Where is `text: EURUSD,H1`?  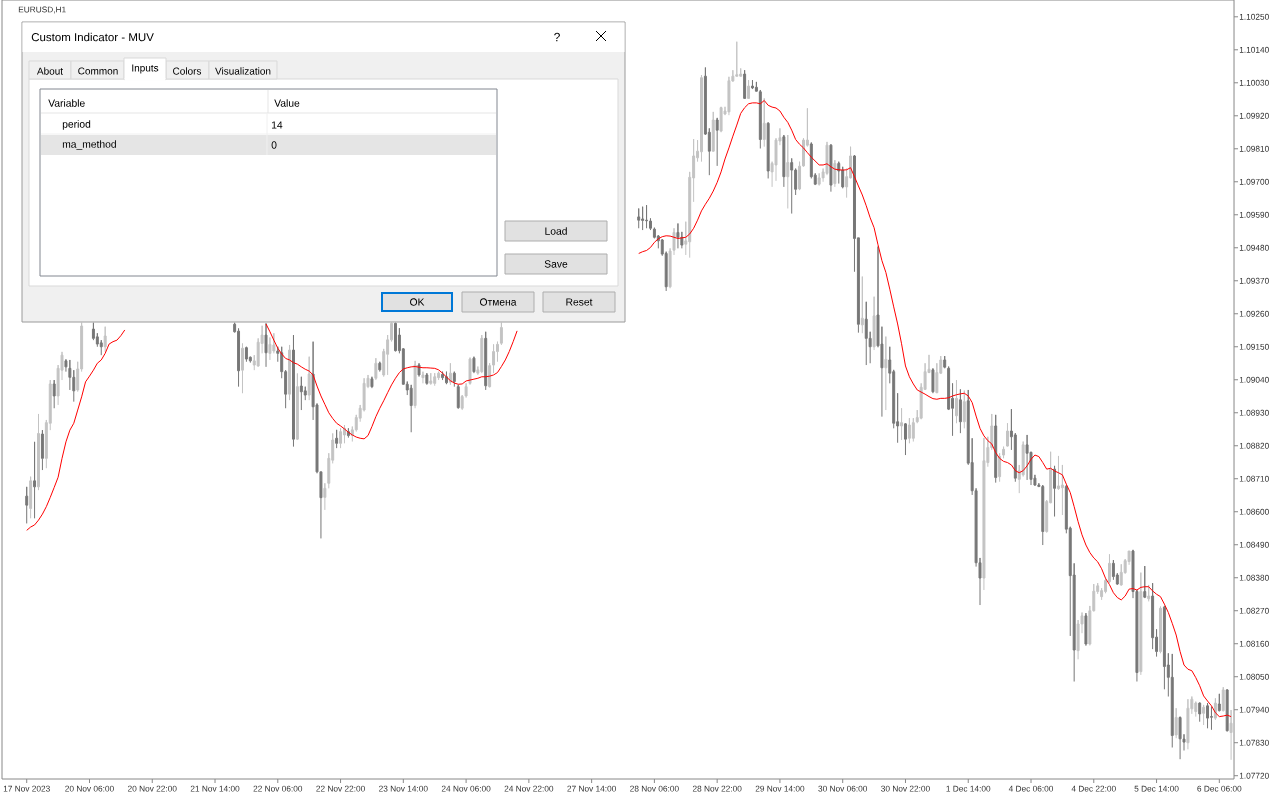 text: EURUSD,H1 is located at coordinates (42, 10).